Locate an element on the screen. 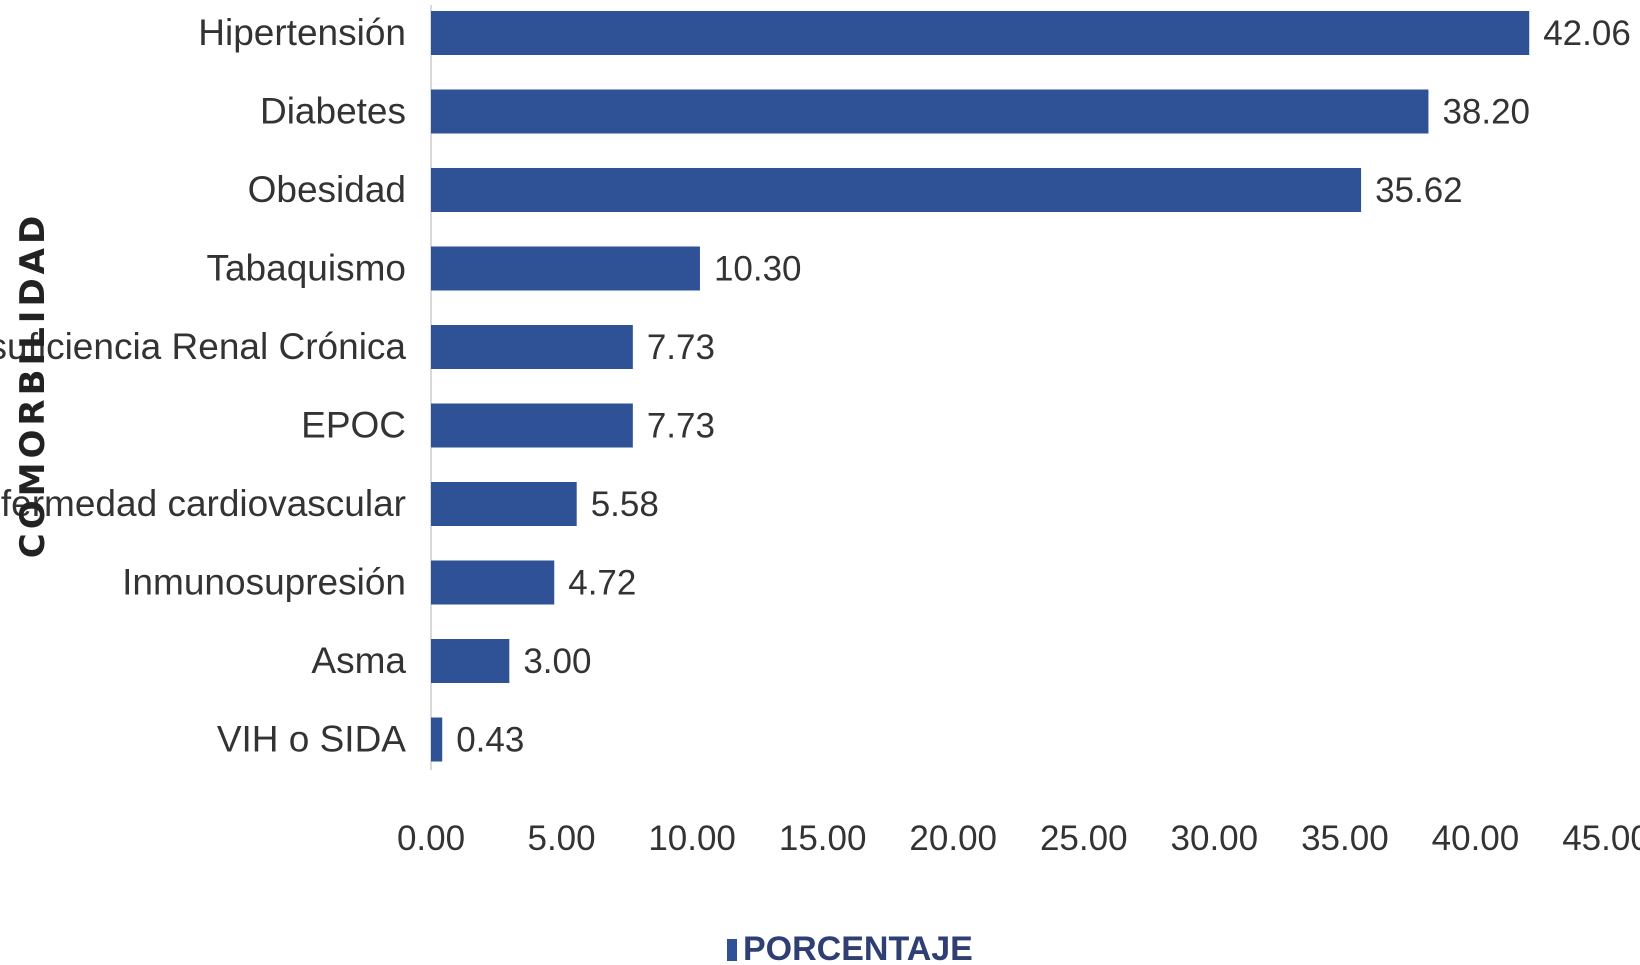  category-label: Asma is located at coordinates (358, 660).